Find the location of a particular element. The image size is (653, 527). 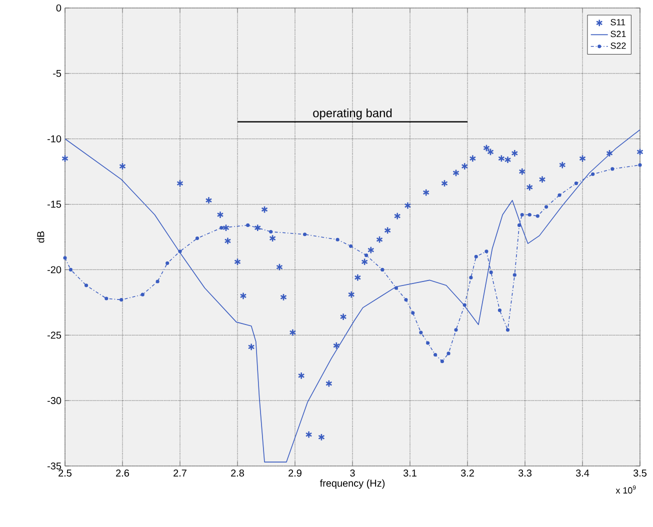

legend-label: S11 is located at coordinates (618, 22).